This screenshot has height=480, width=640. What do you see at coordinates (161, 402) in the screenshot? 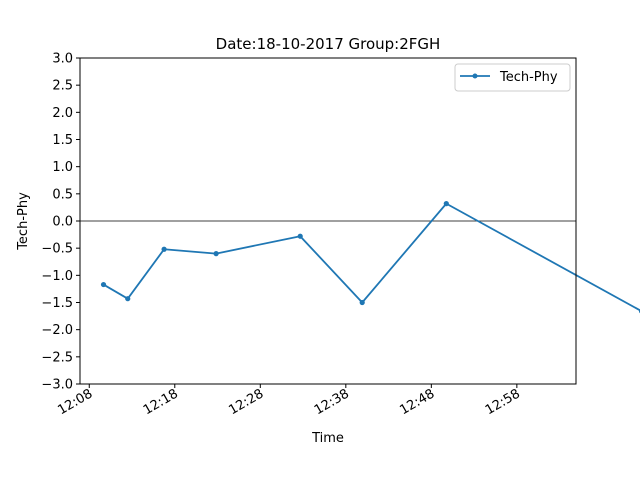
I see `x-tick-label: 12:18` at bounding box center [161, 402].